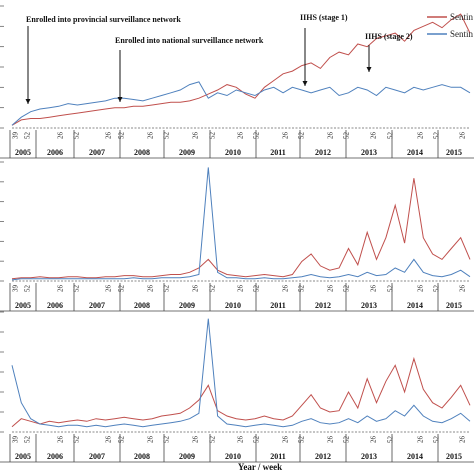  I want to click on x-axis-label: Year / week, so click(260, 467).